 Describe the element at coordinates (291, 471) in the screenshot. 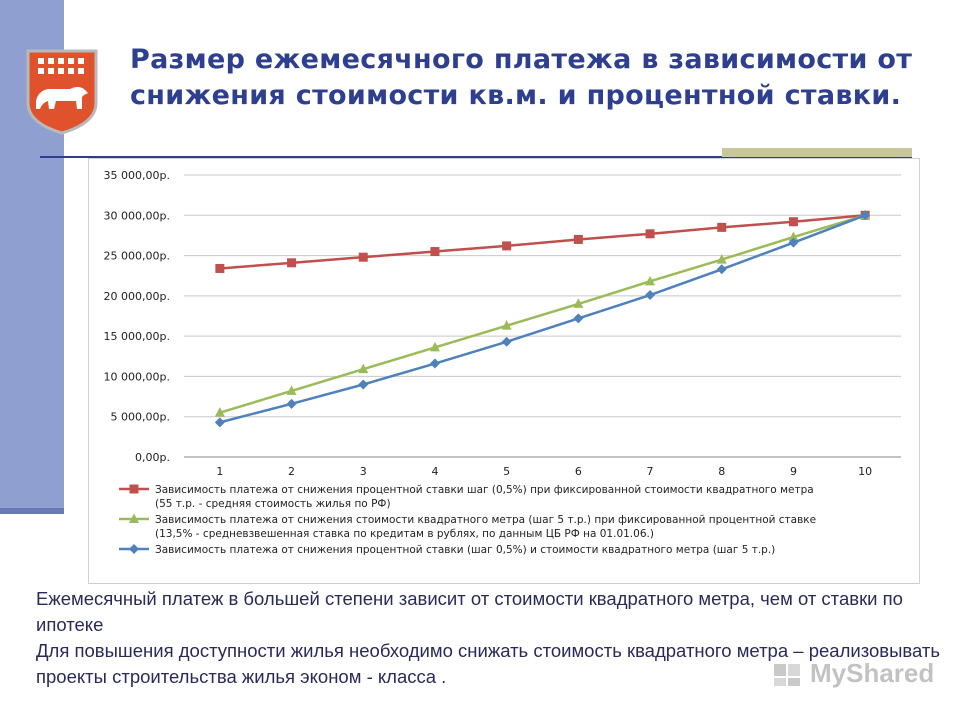

I see `x-tick-label: 2` at that location.